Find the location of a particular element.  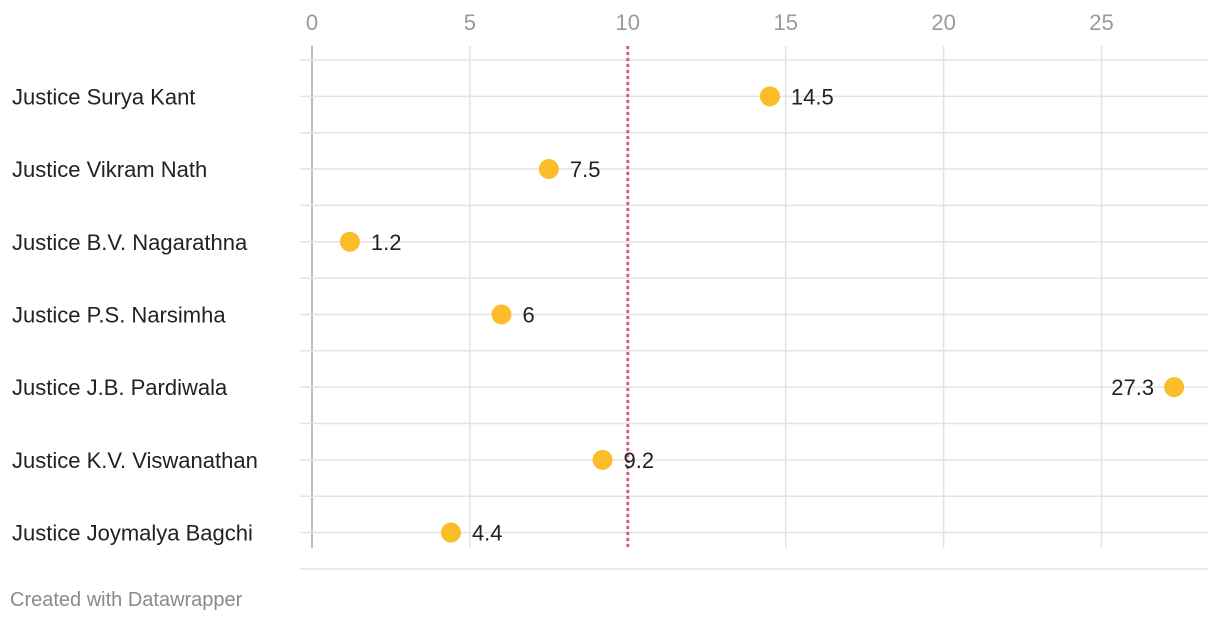

value-label: 1.2 is located at coordinates (386, 242).